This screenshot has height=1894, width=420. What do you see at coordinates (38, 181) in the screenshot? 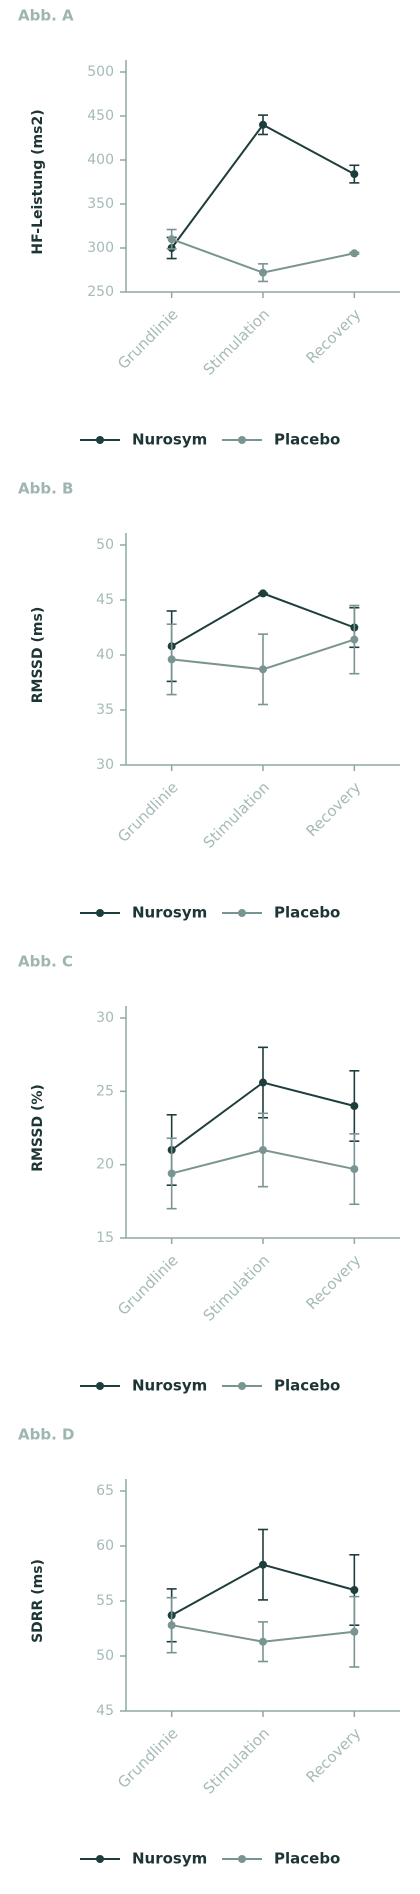
I see `y-axis-label: HF-Leistung (ms2)` at bounding box center [38, 181].